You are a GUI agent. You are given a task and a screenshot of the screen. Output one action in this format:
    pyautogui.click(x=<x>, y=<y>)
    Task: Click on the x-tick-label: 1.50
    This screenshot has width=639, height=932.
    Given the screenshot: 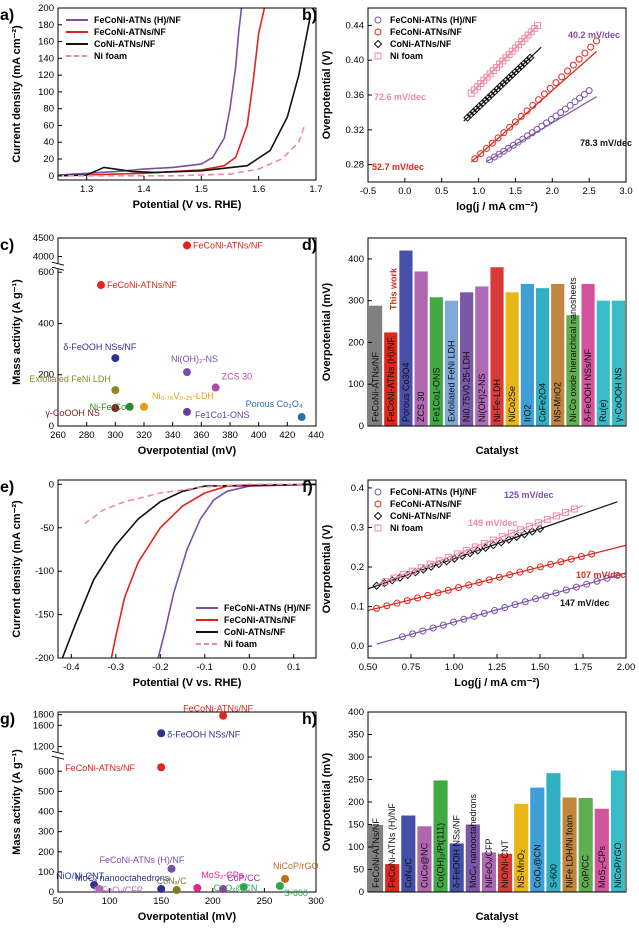 What is the action you would take?
    pyautogui.click(x=540, y=667)
    